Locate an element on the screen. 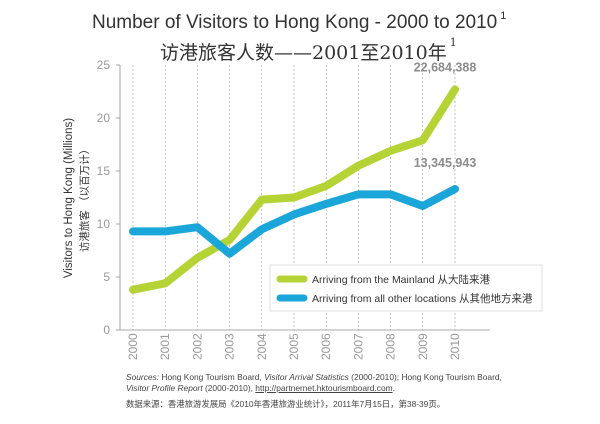 This screenshot has width=600, height=424. x-tick-label: 2005 is located at coordinates (294, 346).